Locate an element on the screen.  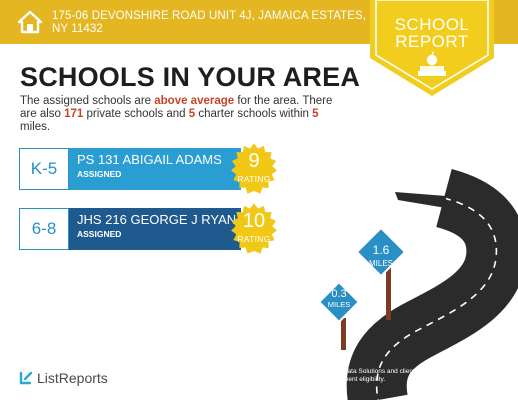
intro-part: charter schools within is located at coordinates (254, 114).